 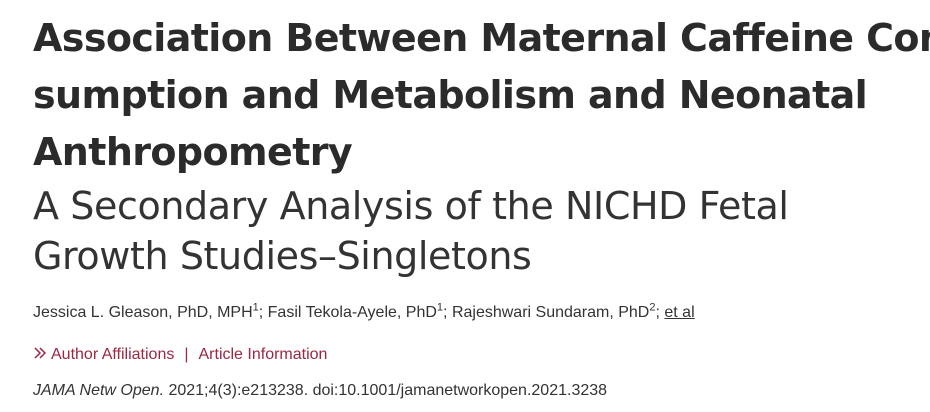 I want to click on author-affiliations-link: Author Affiliations, so click(x=113, y=354).